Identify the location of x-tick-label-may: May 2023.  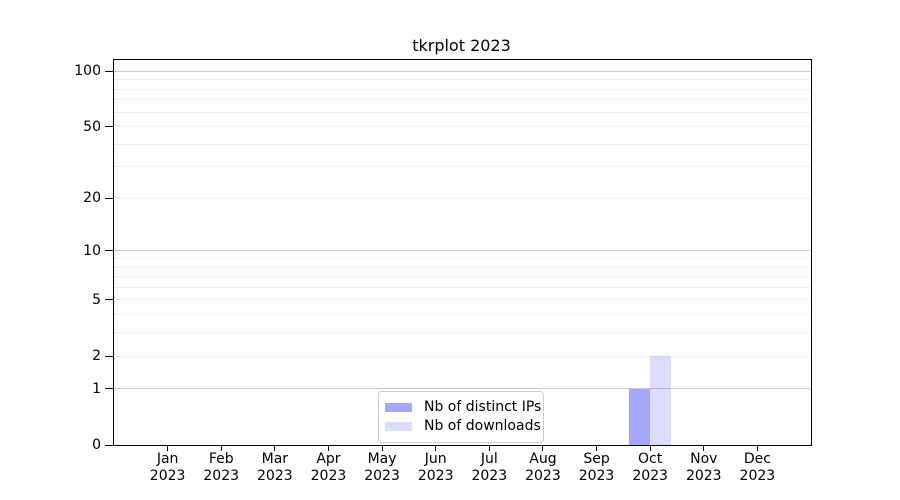
(382, 468).